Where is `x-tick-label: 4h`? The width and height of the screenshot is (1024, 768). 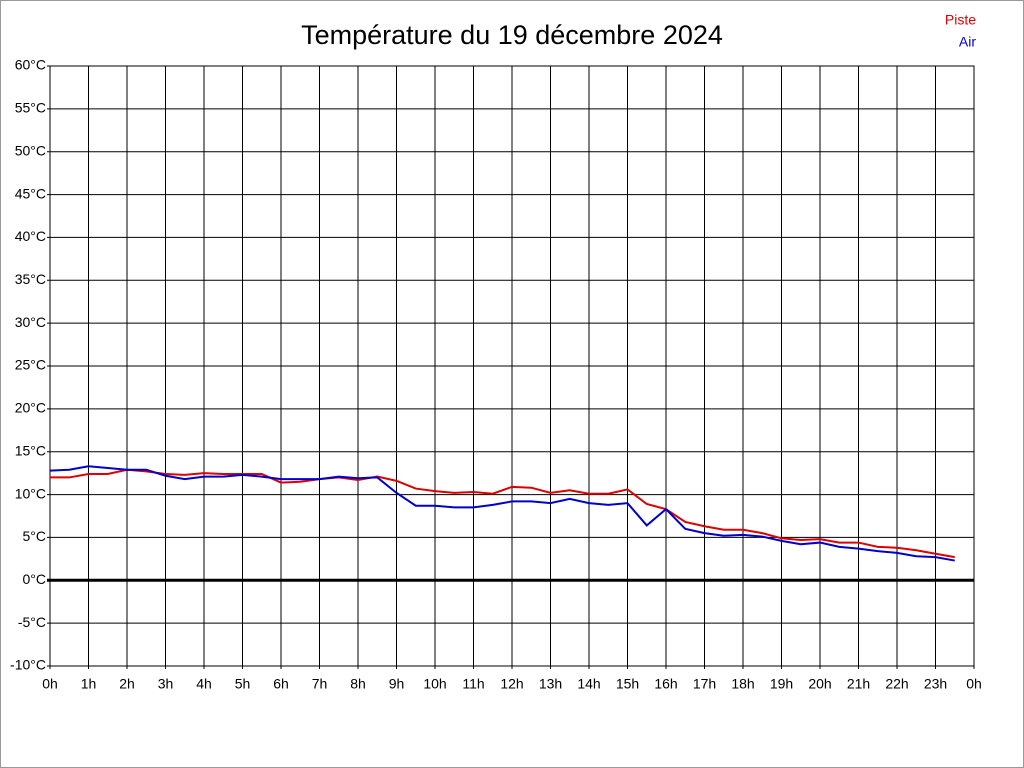
x-tick-label: 4h is located at coordinates (204, 684).